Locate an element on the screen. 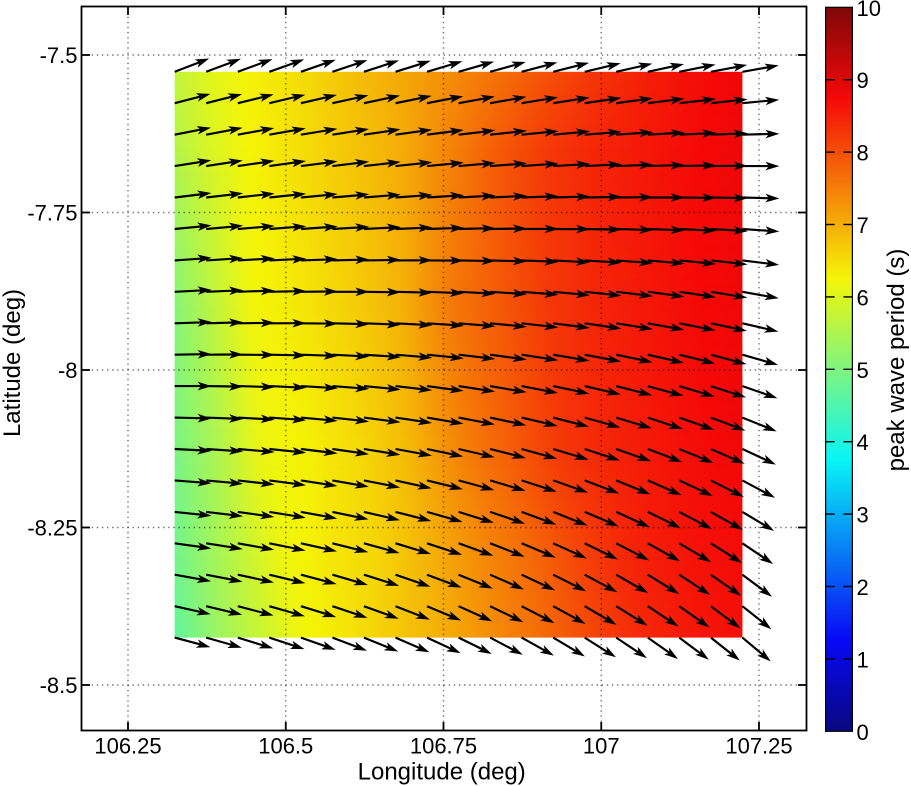  svg-text: 0 is located at coordinates (863, 732).